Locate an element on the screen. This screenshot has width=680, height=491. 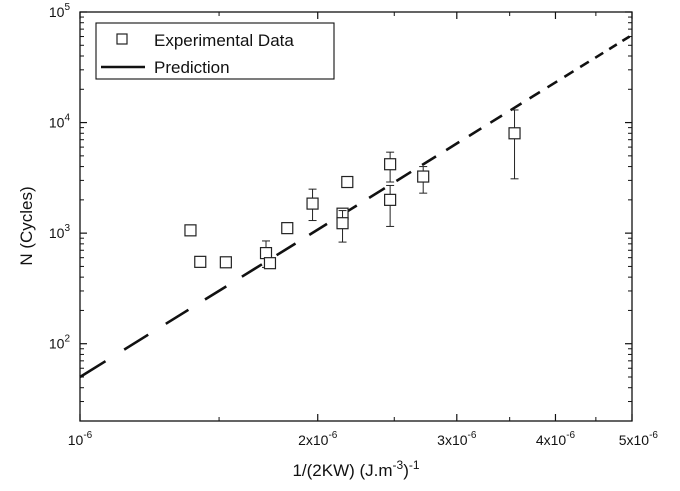
legend: Experimental Data Prediction is located at coordinates (215, 51).